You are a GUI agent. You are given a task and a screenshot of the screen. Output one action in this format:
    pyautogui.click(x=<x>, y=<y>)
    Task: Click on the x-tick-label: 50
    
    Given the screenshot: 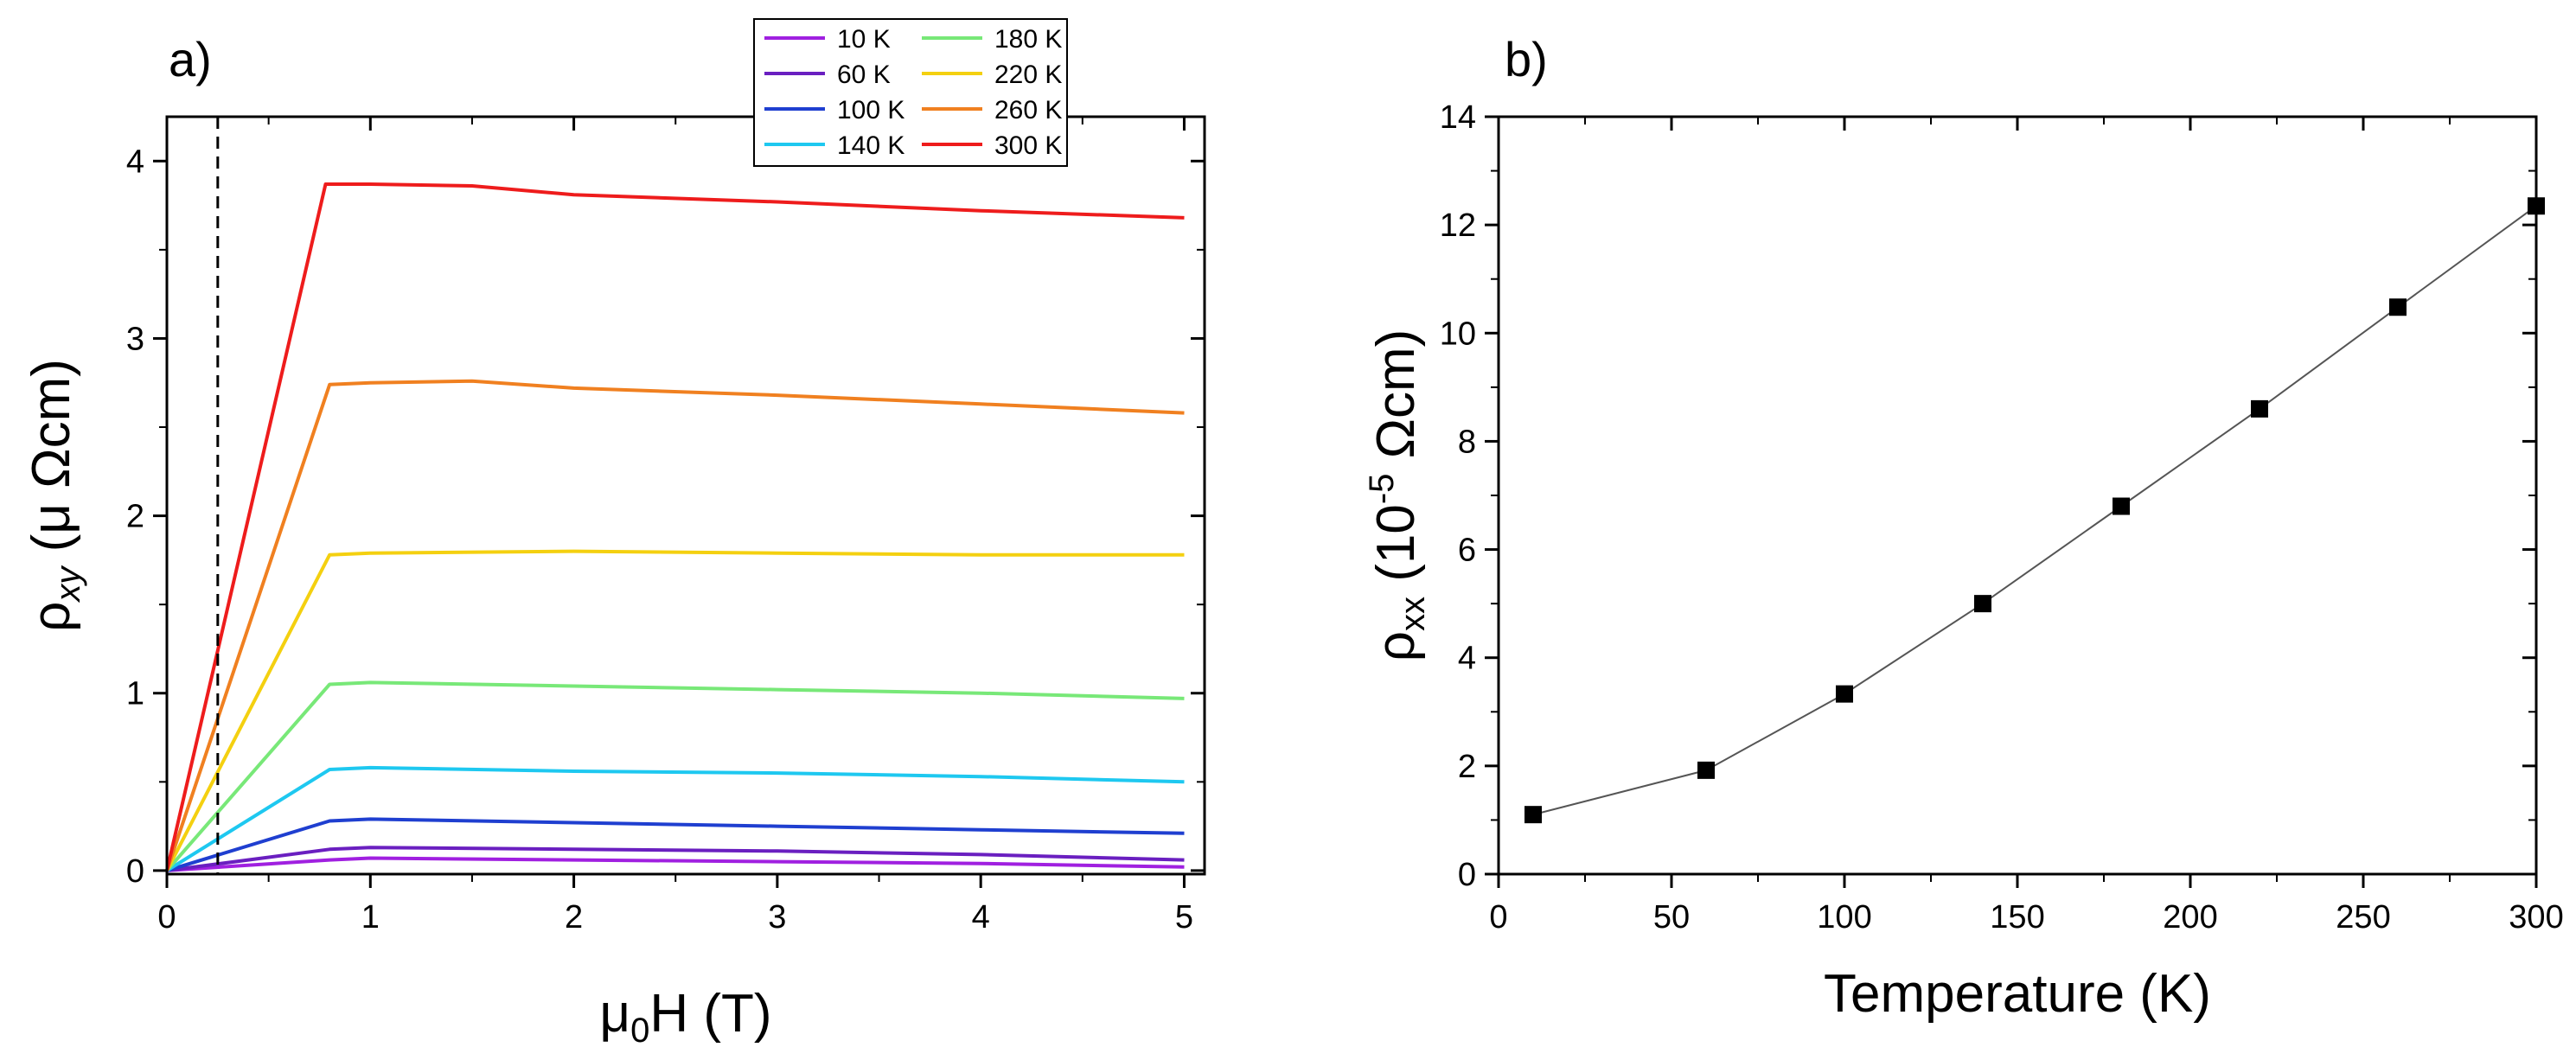 What is the action you would take?
    pyautogui.click(x=1671, y=917)
    